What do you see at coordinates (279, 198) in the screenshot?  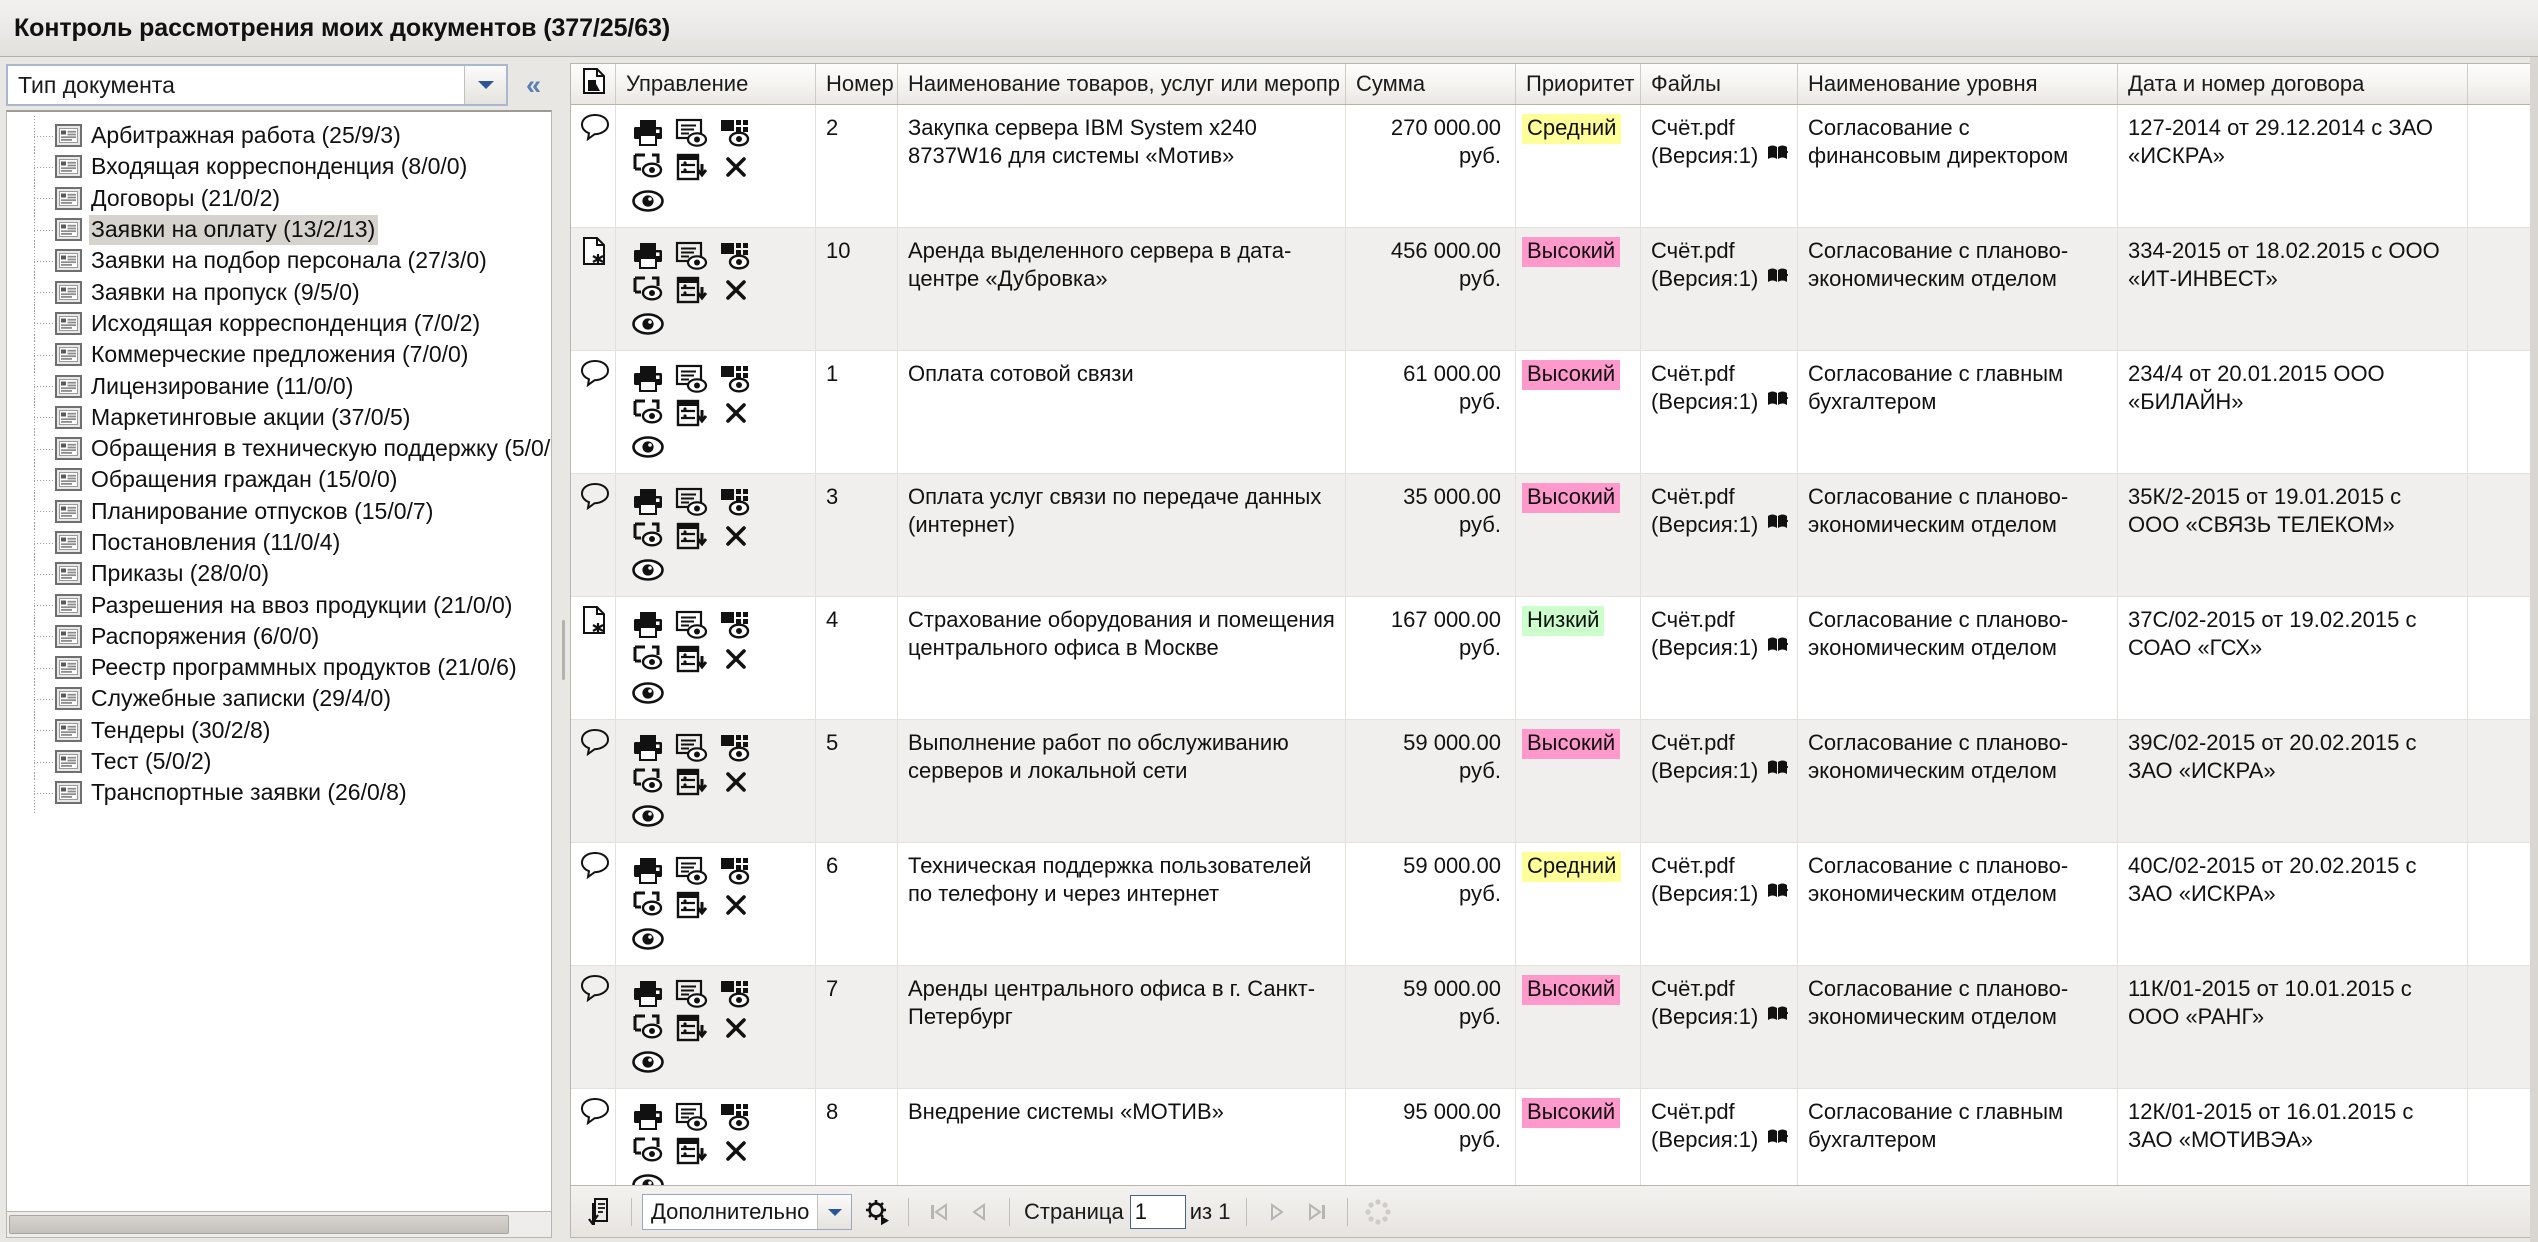 I see `tree-item: Договоры (21/0/2)` at bounding box center [279, 198].